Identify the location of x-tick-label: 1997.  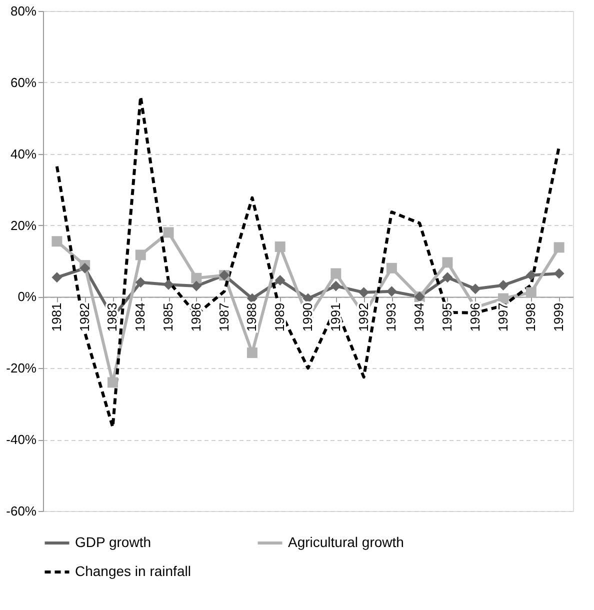
(502, 317).